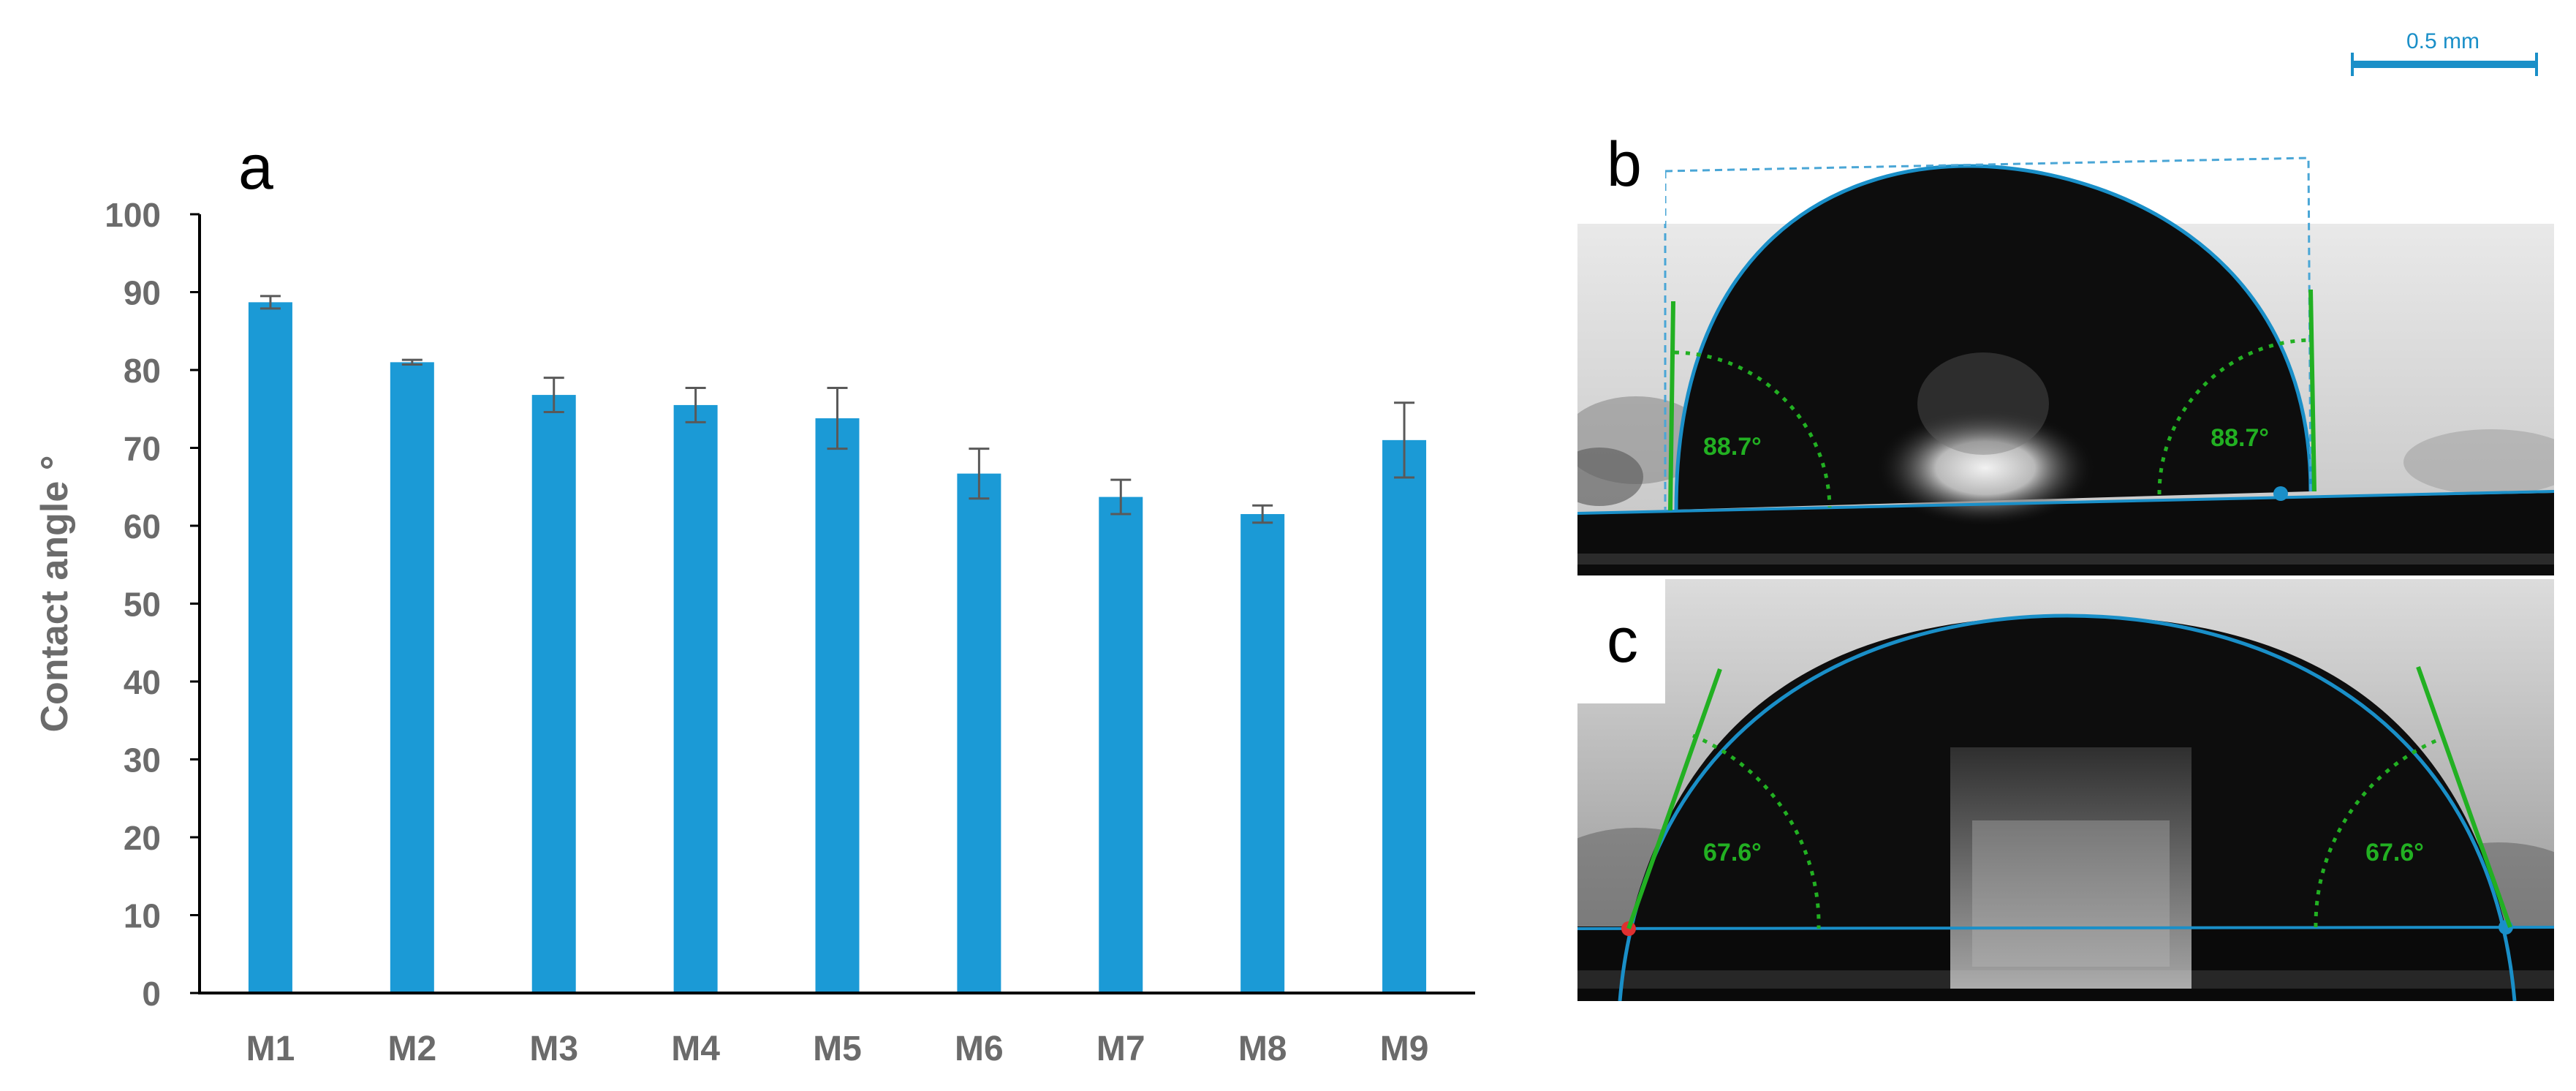 Image resolution: width=2576 pixels, height=1091 pixels. What do you see at coordinates (142, 371) in the screenshot?
I see `y-tick-label: 80` at bounding box center [142, 371].